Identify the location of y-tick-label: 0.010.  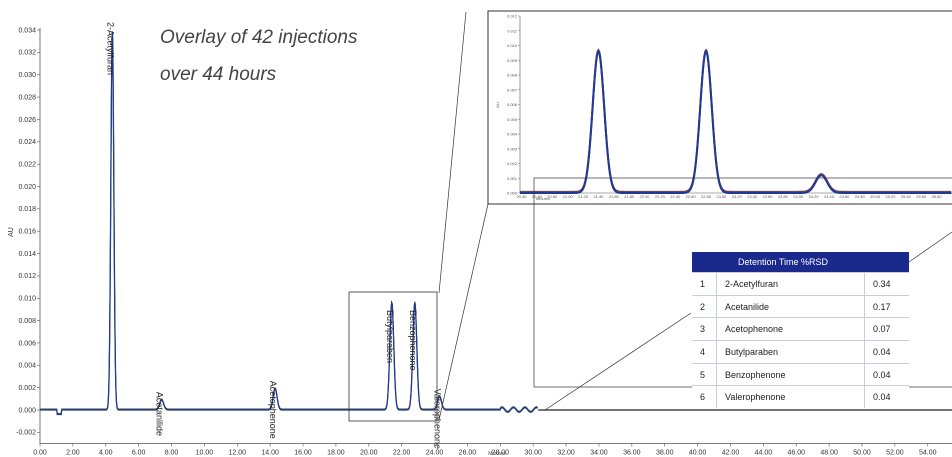
(27, 299).